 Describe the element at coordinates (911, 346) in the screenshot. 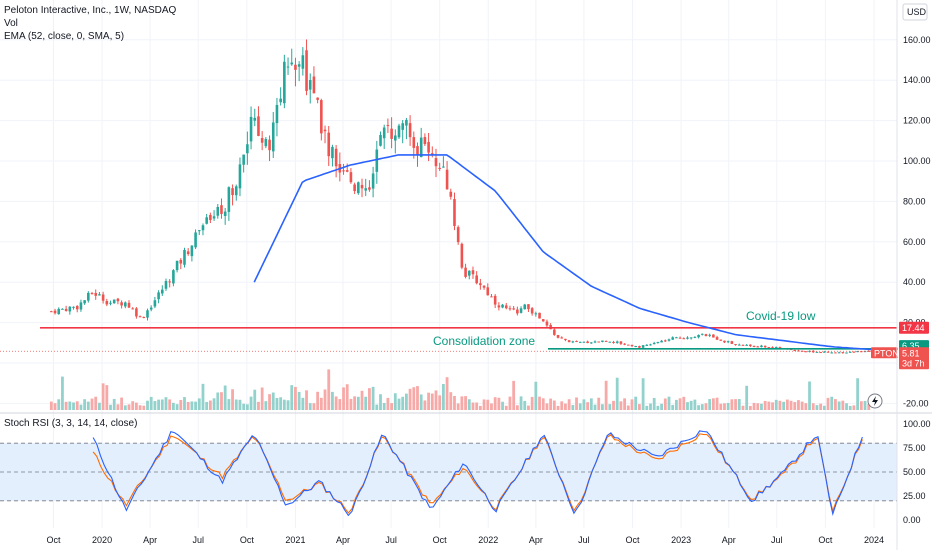

I see `ema-badge: 6.35` at that location.